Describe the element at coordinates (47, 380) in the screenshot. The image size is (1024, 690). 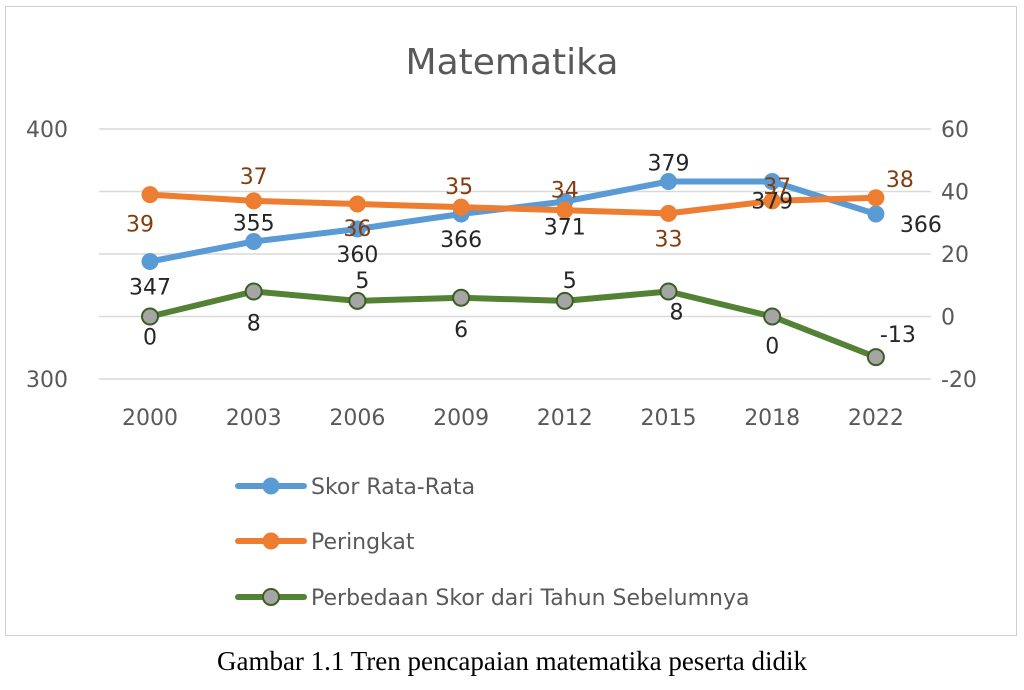
I see `left-axis-tick-label: 300` at that location.